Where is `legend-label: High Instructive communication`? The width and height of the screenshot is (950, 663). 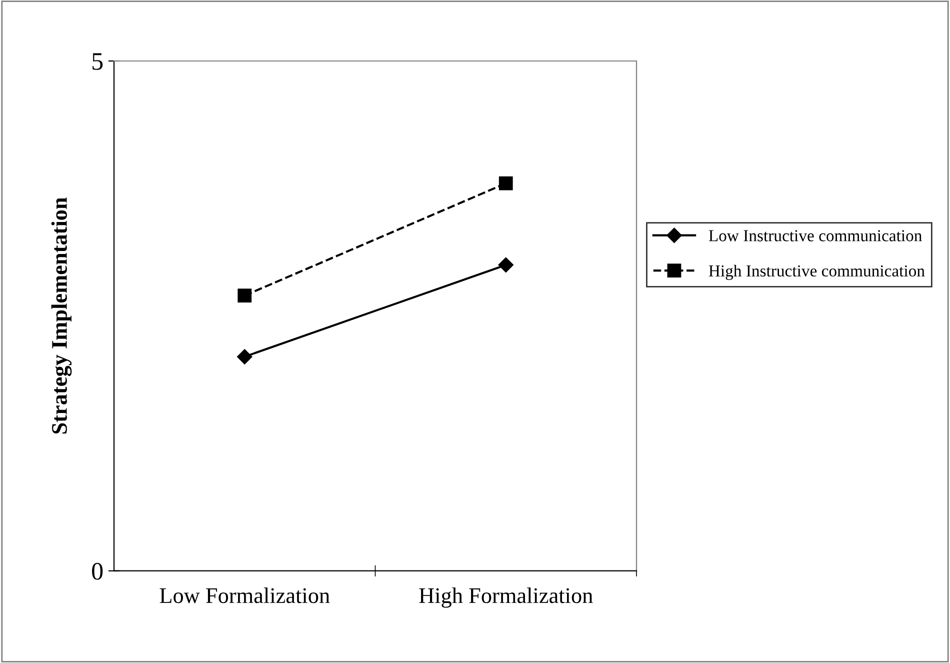
legend-label: High Instructive communication is located at coordinates (816, 272).